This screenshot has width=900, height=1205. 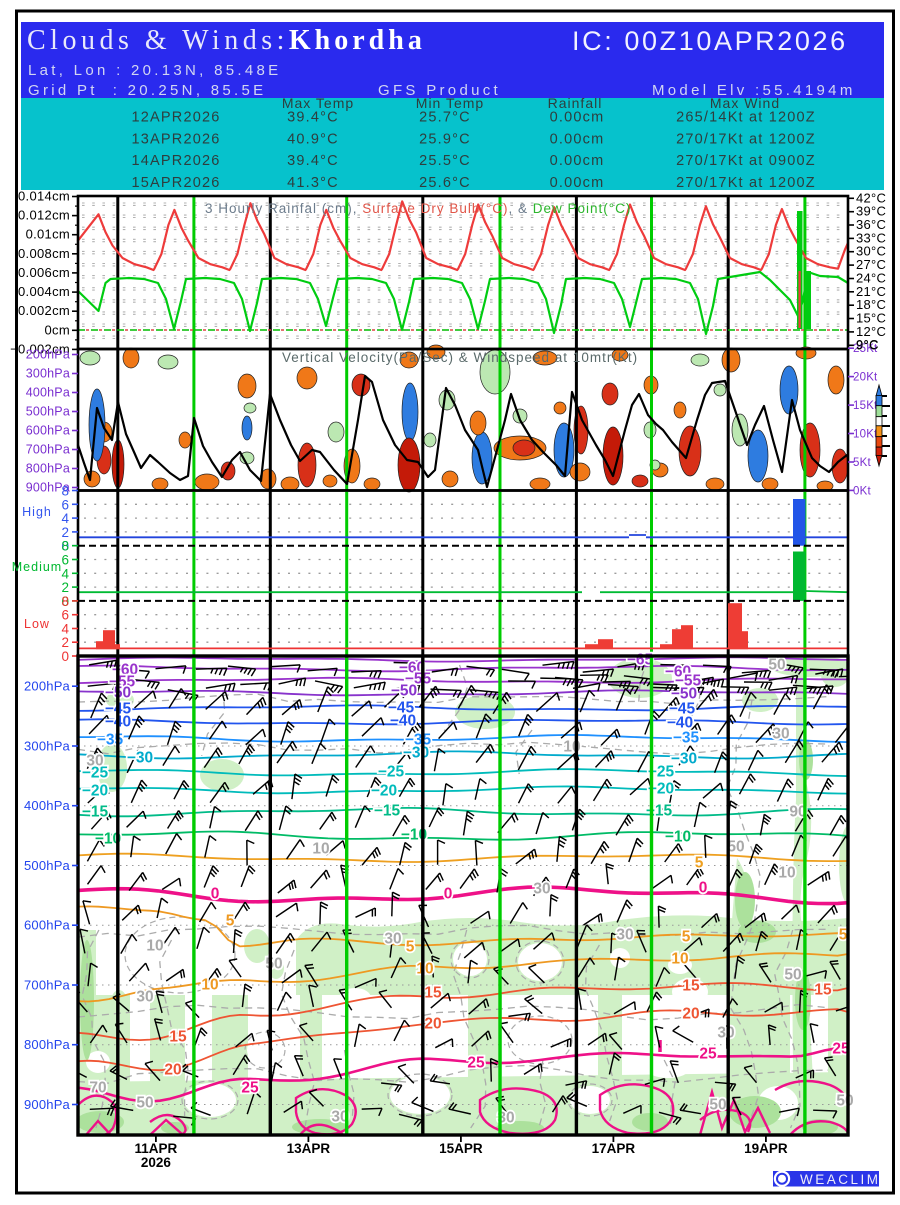 What do you see at coordinates (44, 253) in the screenshot?
I see `svg-text: 0.008cm` at bounding box center [44, 253].